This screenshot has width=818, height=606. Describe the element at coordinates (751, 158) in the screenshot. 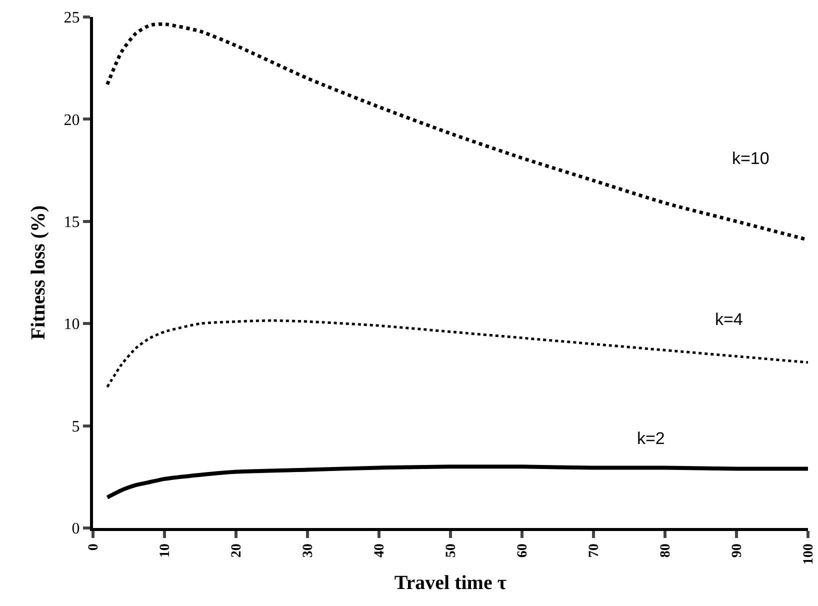

I see `text: k=10` at that location.